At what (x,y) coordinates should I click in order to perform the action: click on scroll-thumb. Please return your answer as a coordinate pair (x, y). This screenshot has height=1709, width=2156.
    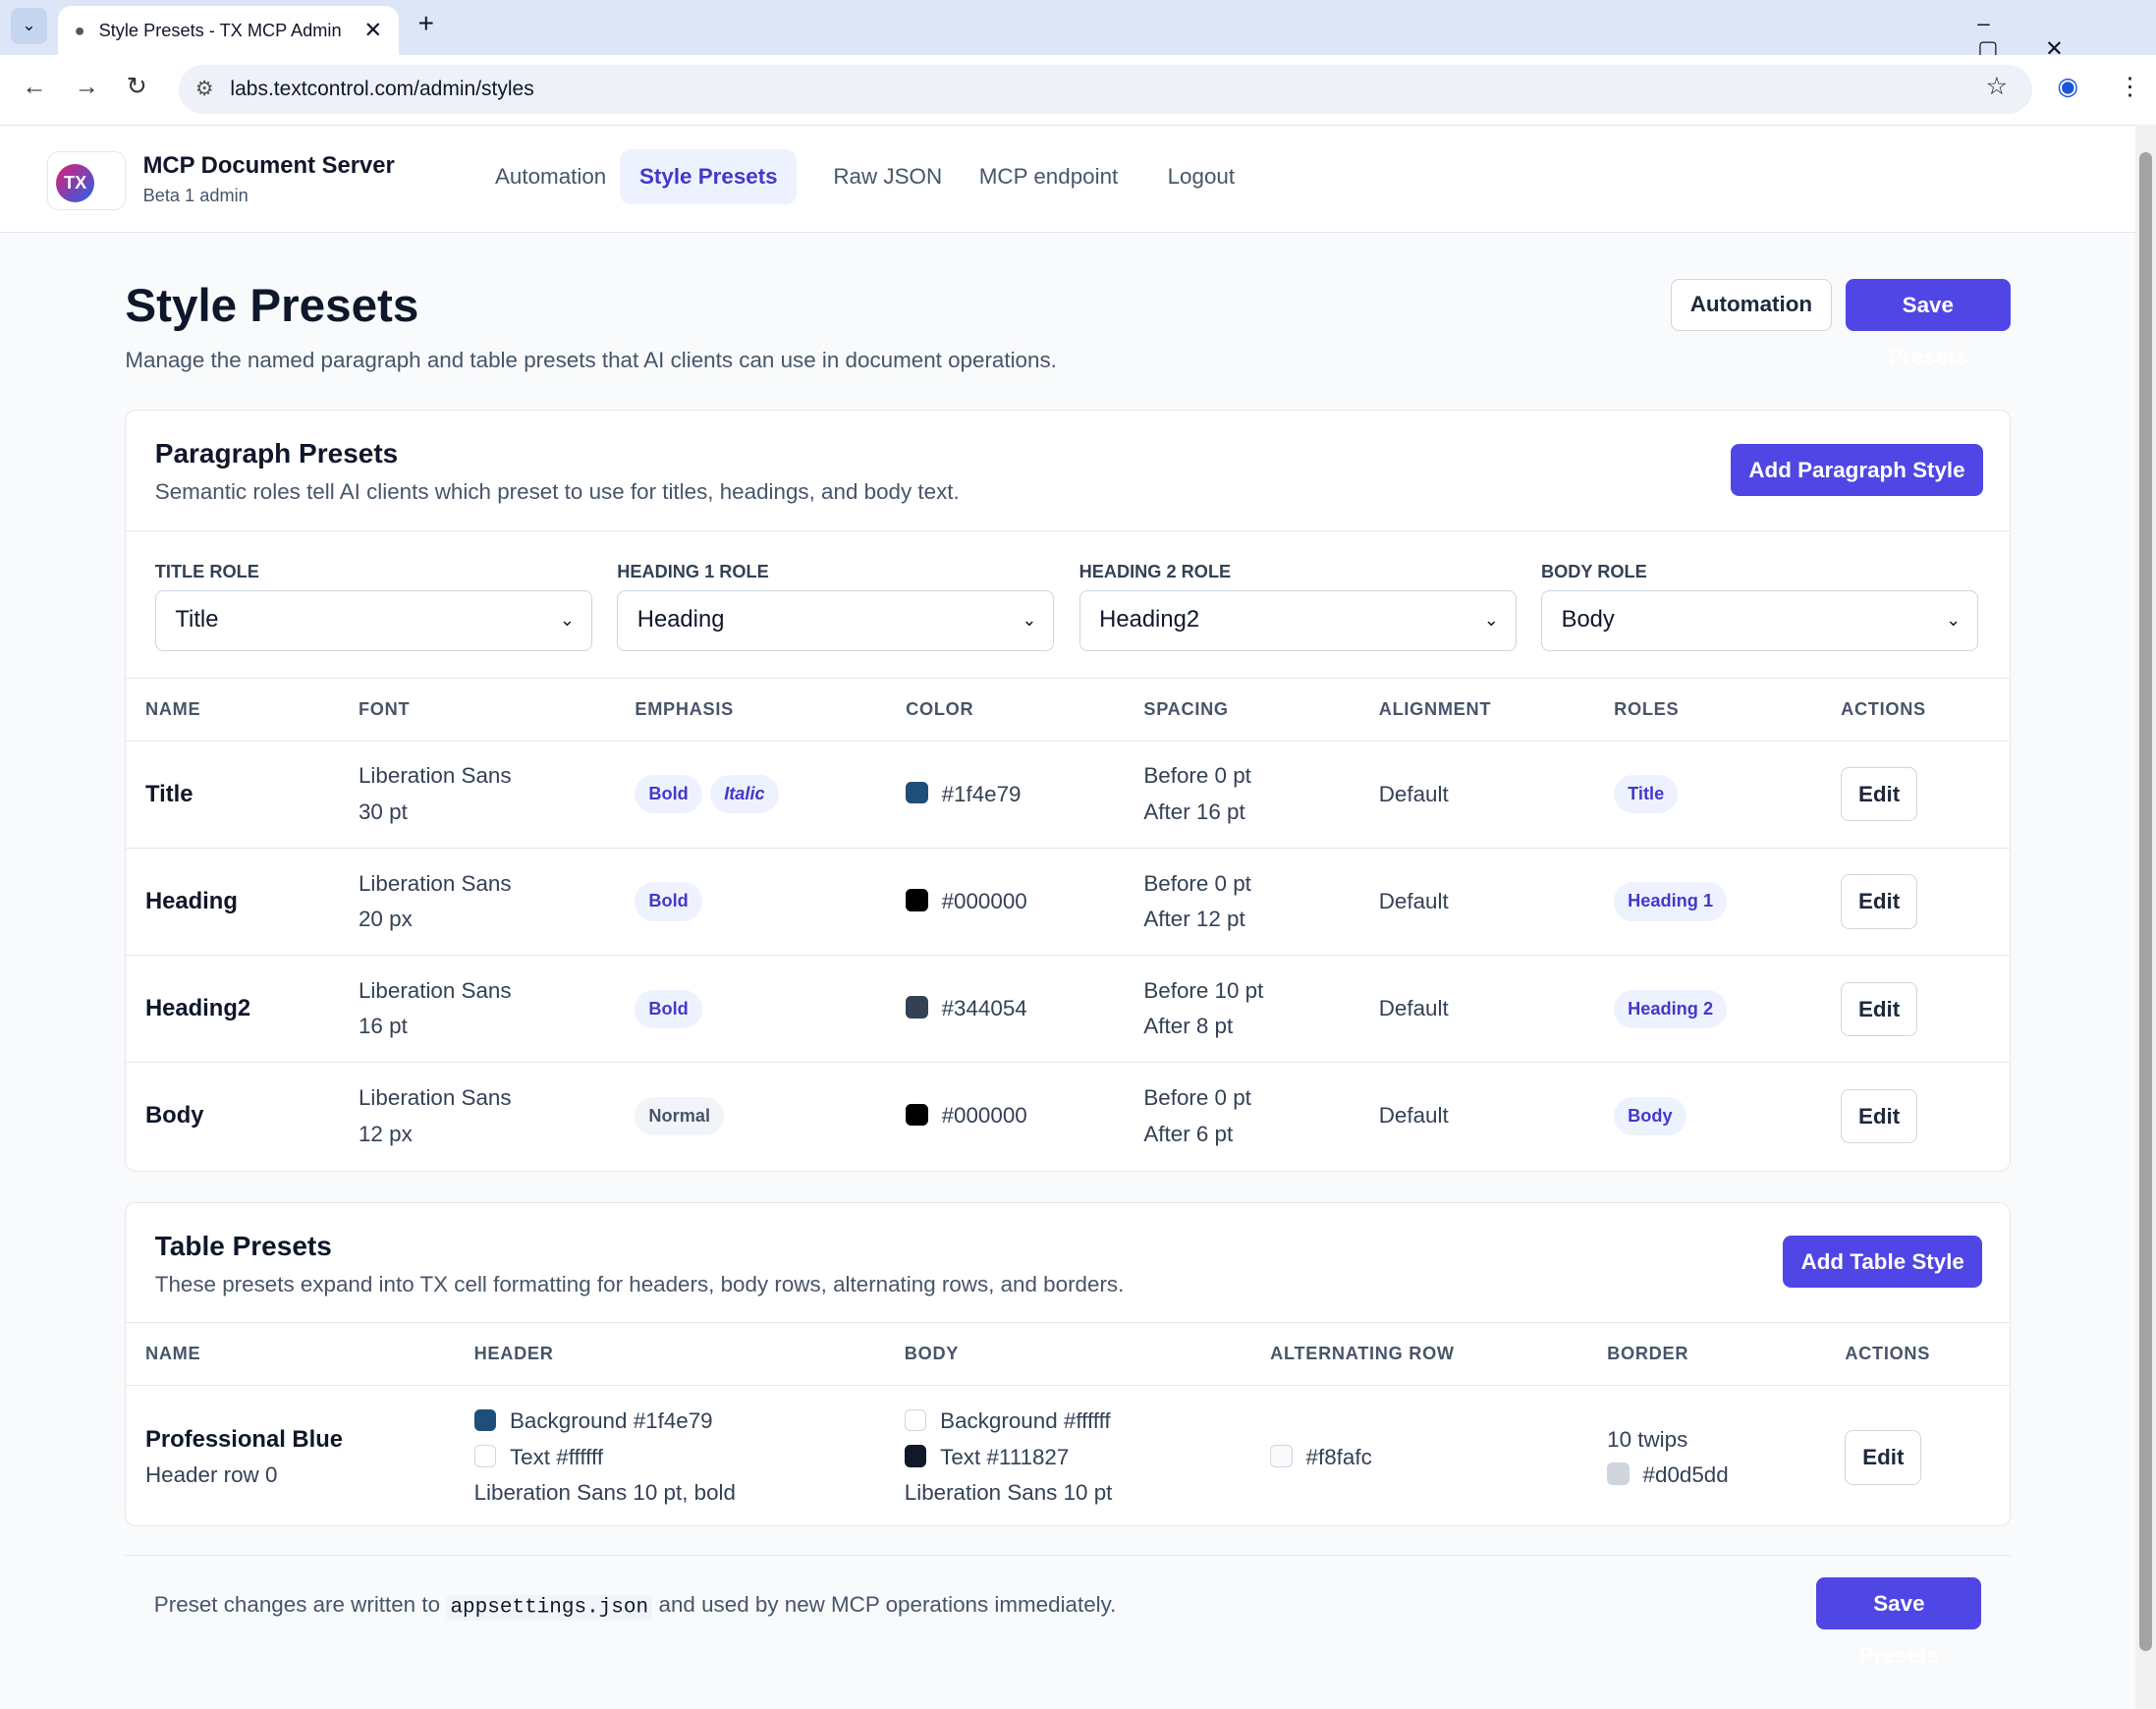
    Looking at the image, I should click on (2145, 902).